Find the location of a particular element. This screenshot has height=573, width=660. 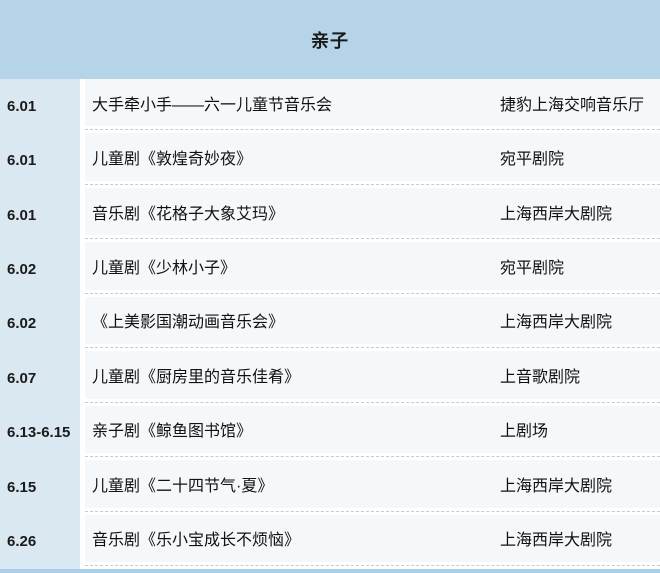

event-title: 音乐剧《乐小宝成长不烦恼》 is located at coordinates (196, 541).